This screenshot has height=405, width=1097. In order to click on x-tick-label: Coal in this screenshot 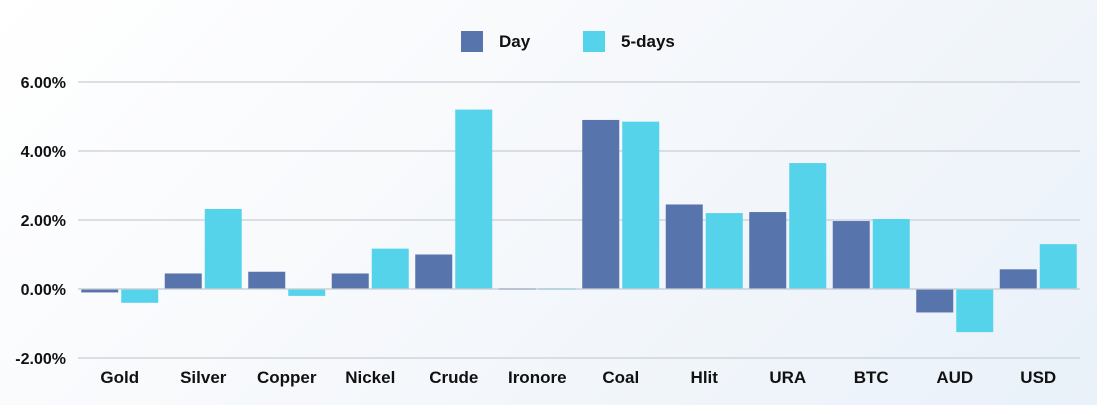, I will do `click(620, 377)`.